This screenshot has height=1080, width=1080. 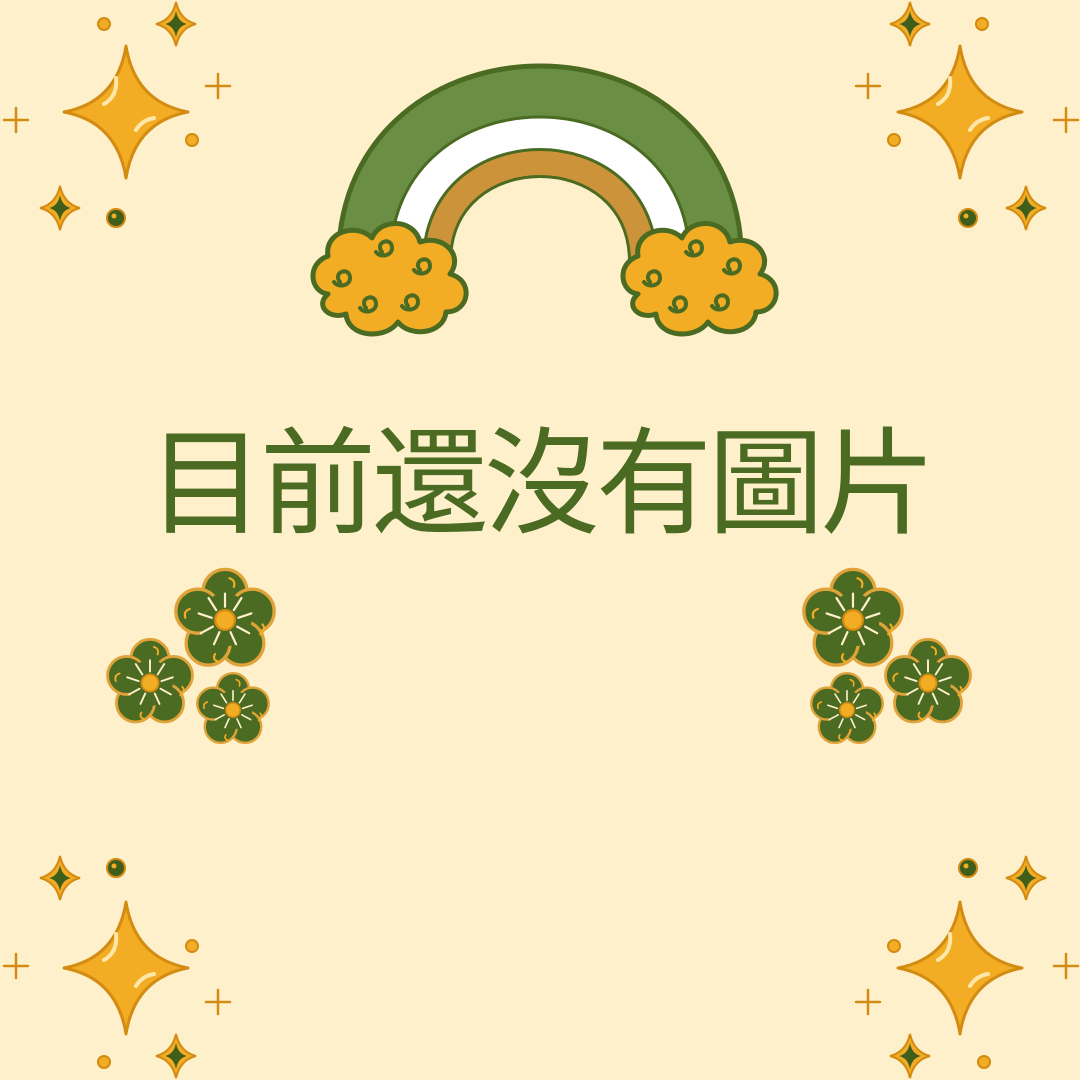 I want to click on rainbow-icon, so click(x=544, y=198).